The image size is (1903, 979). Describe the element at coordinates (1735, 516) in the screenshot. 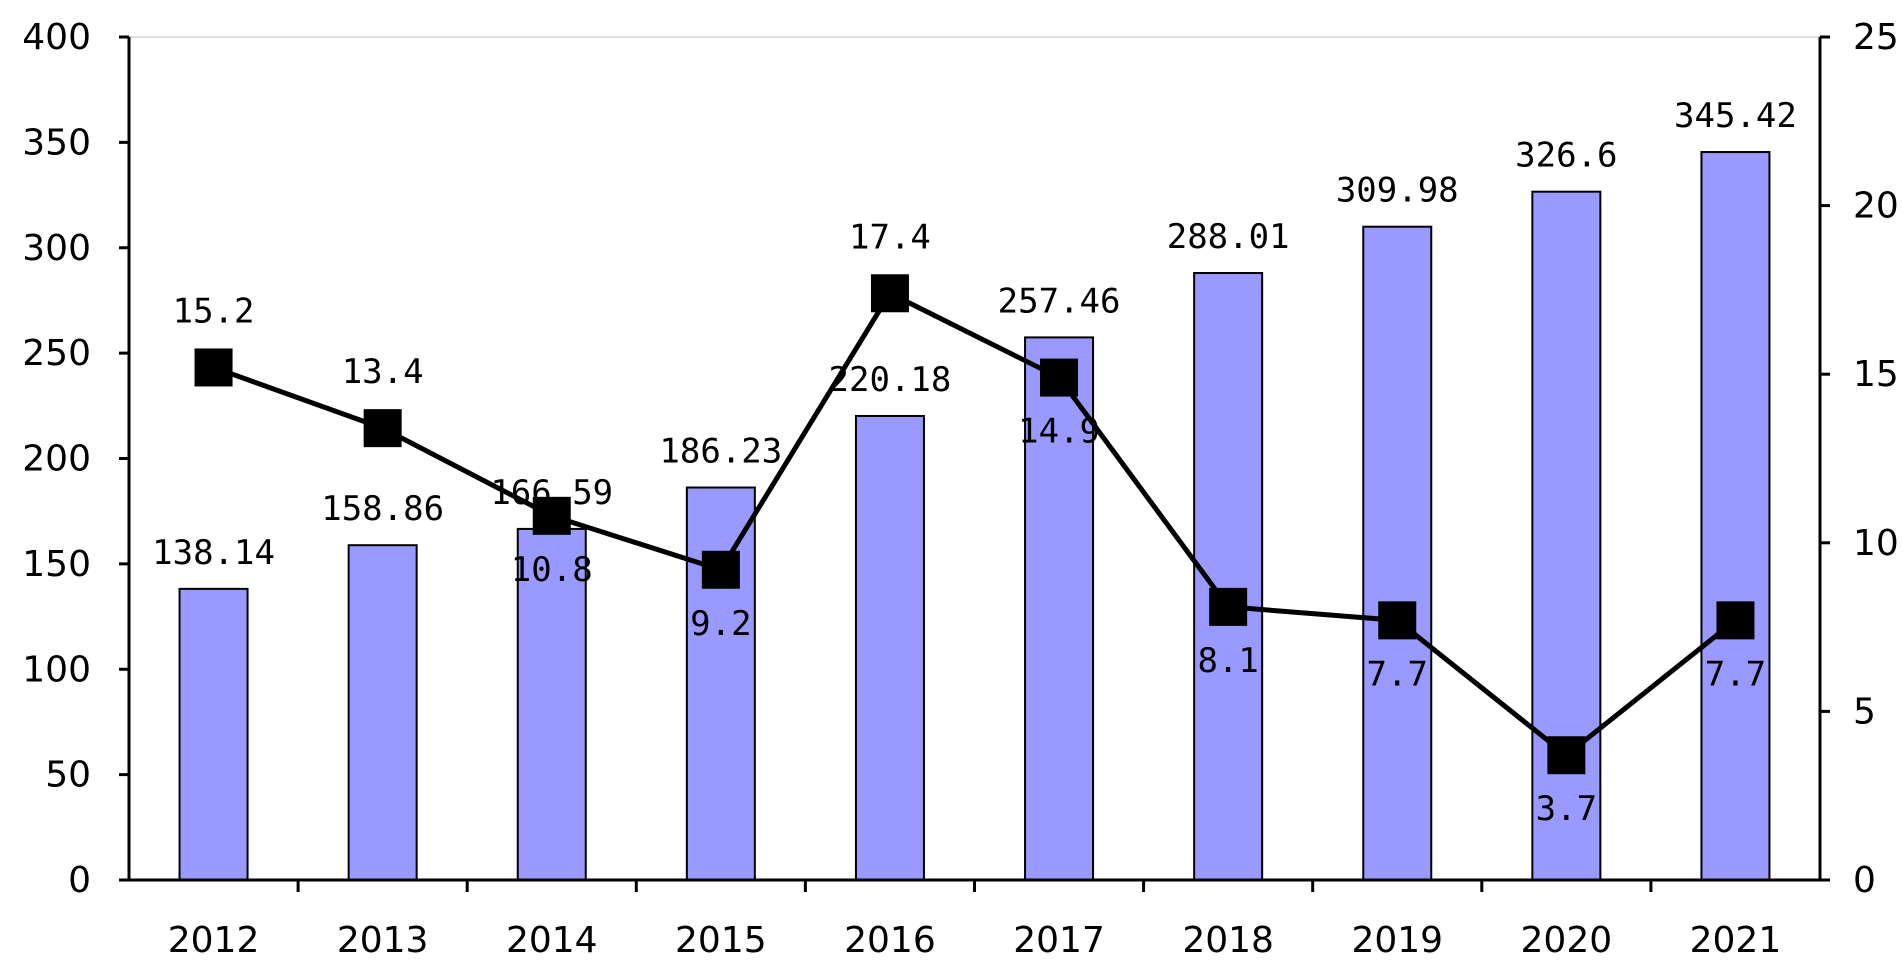

I see `bar-2021` at that location.